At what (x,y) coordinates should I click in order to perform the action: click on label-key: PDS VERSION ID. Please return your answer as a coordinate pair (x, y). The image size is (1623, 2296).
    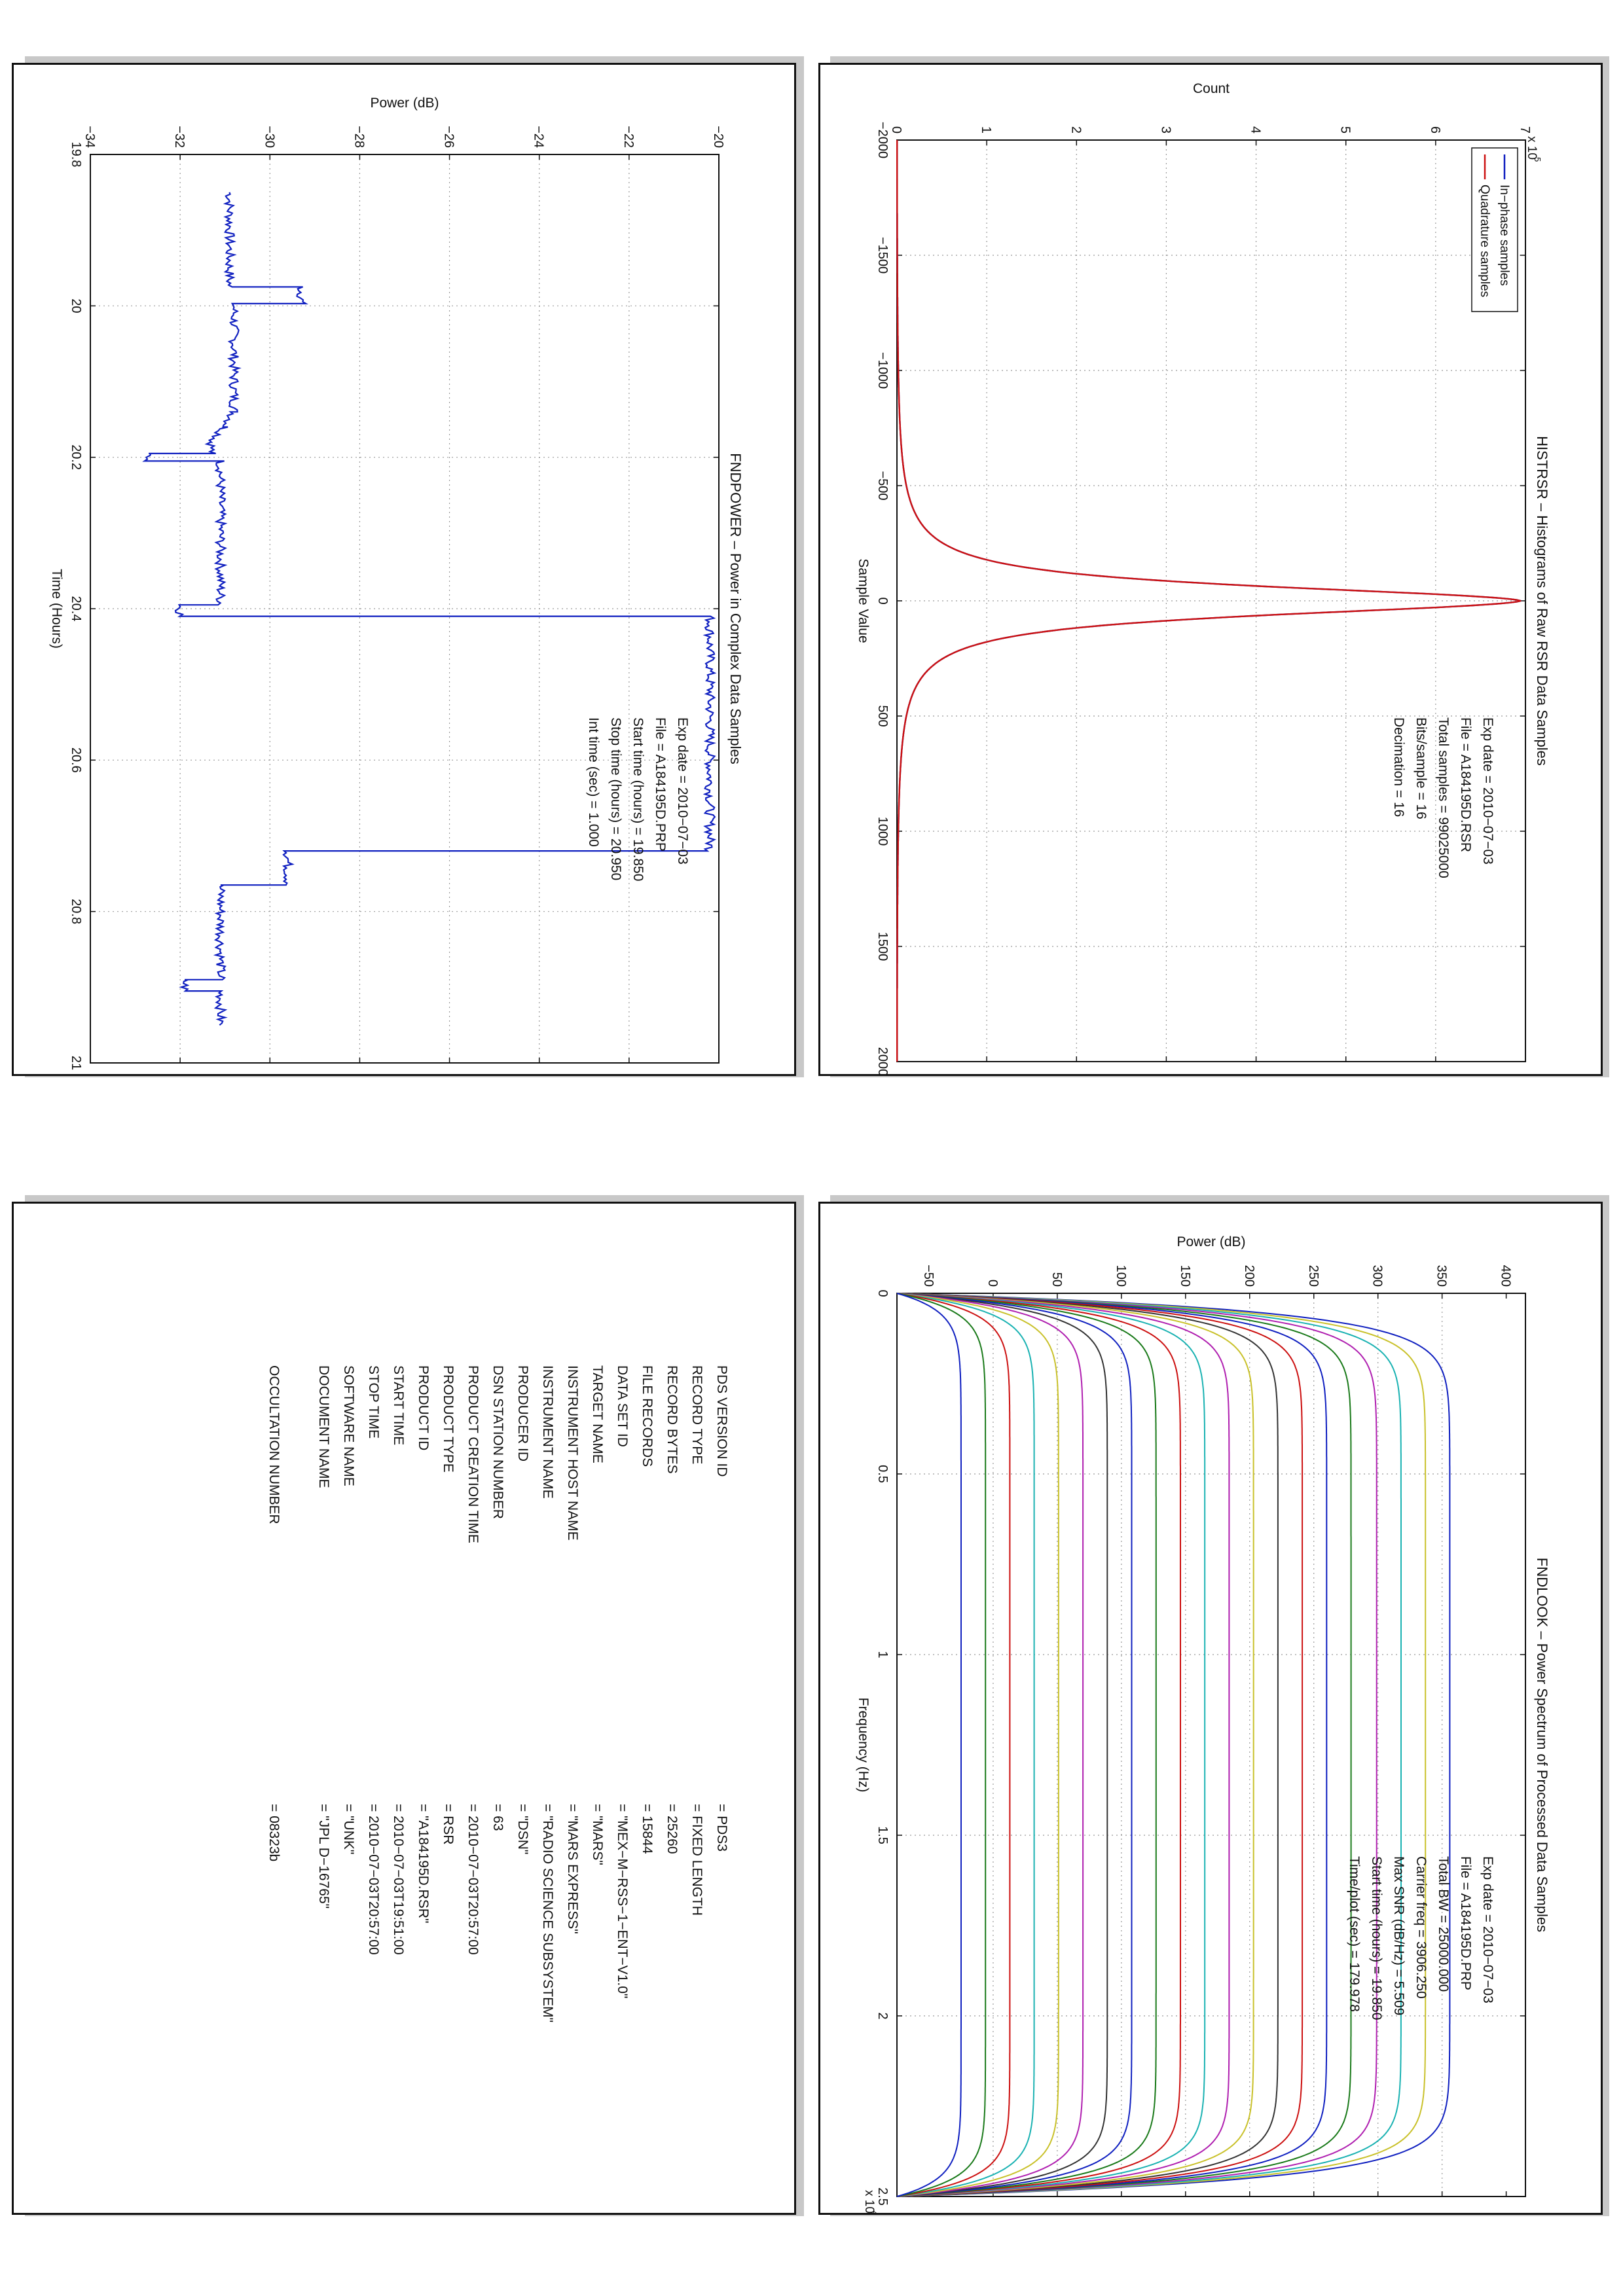
    Looking at the image, I should click on (721, 1421).